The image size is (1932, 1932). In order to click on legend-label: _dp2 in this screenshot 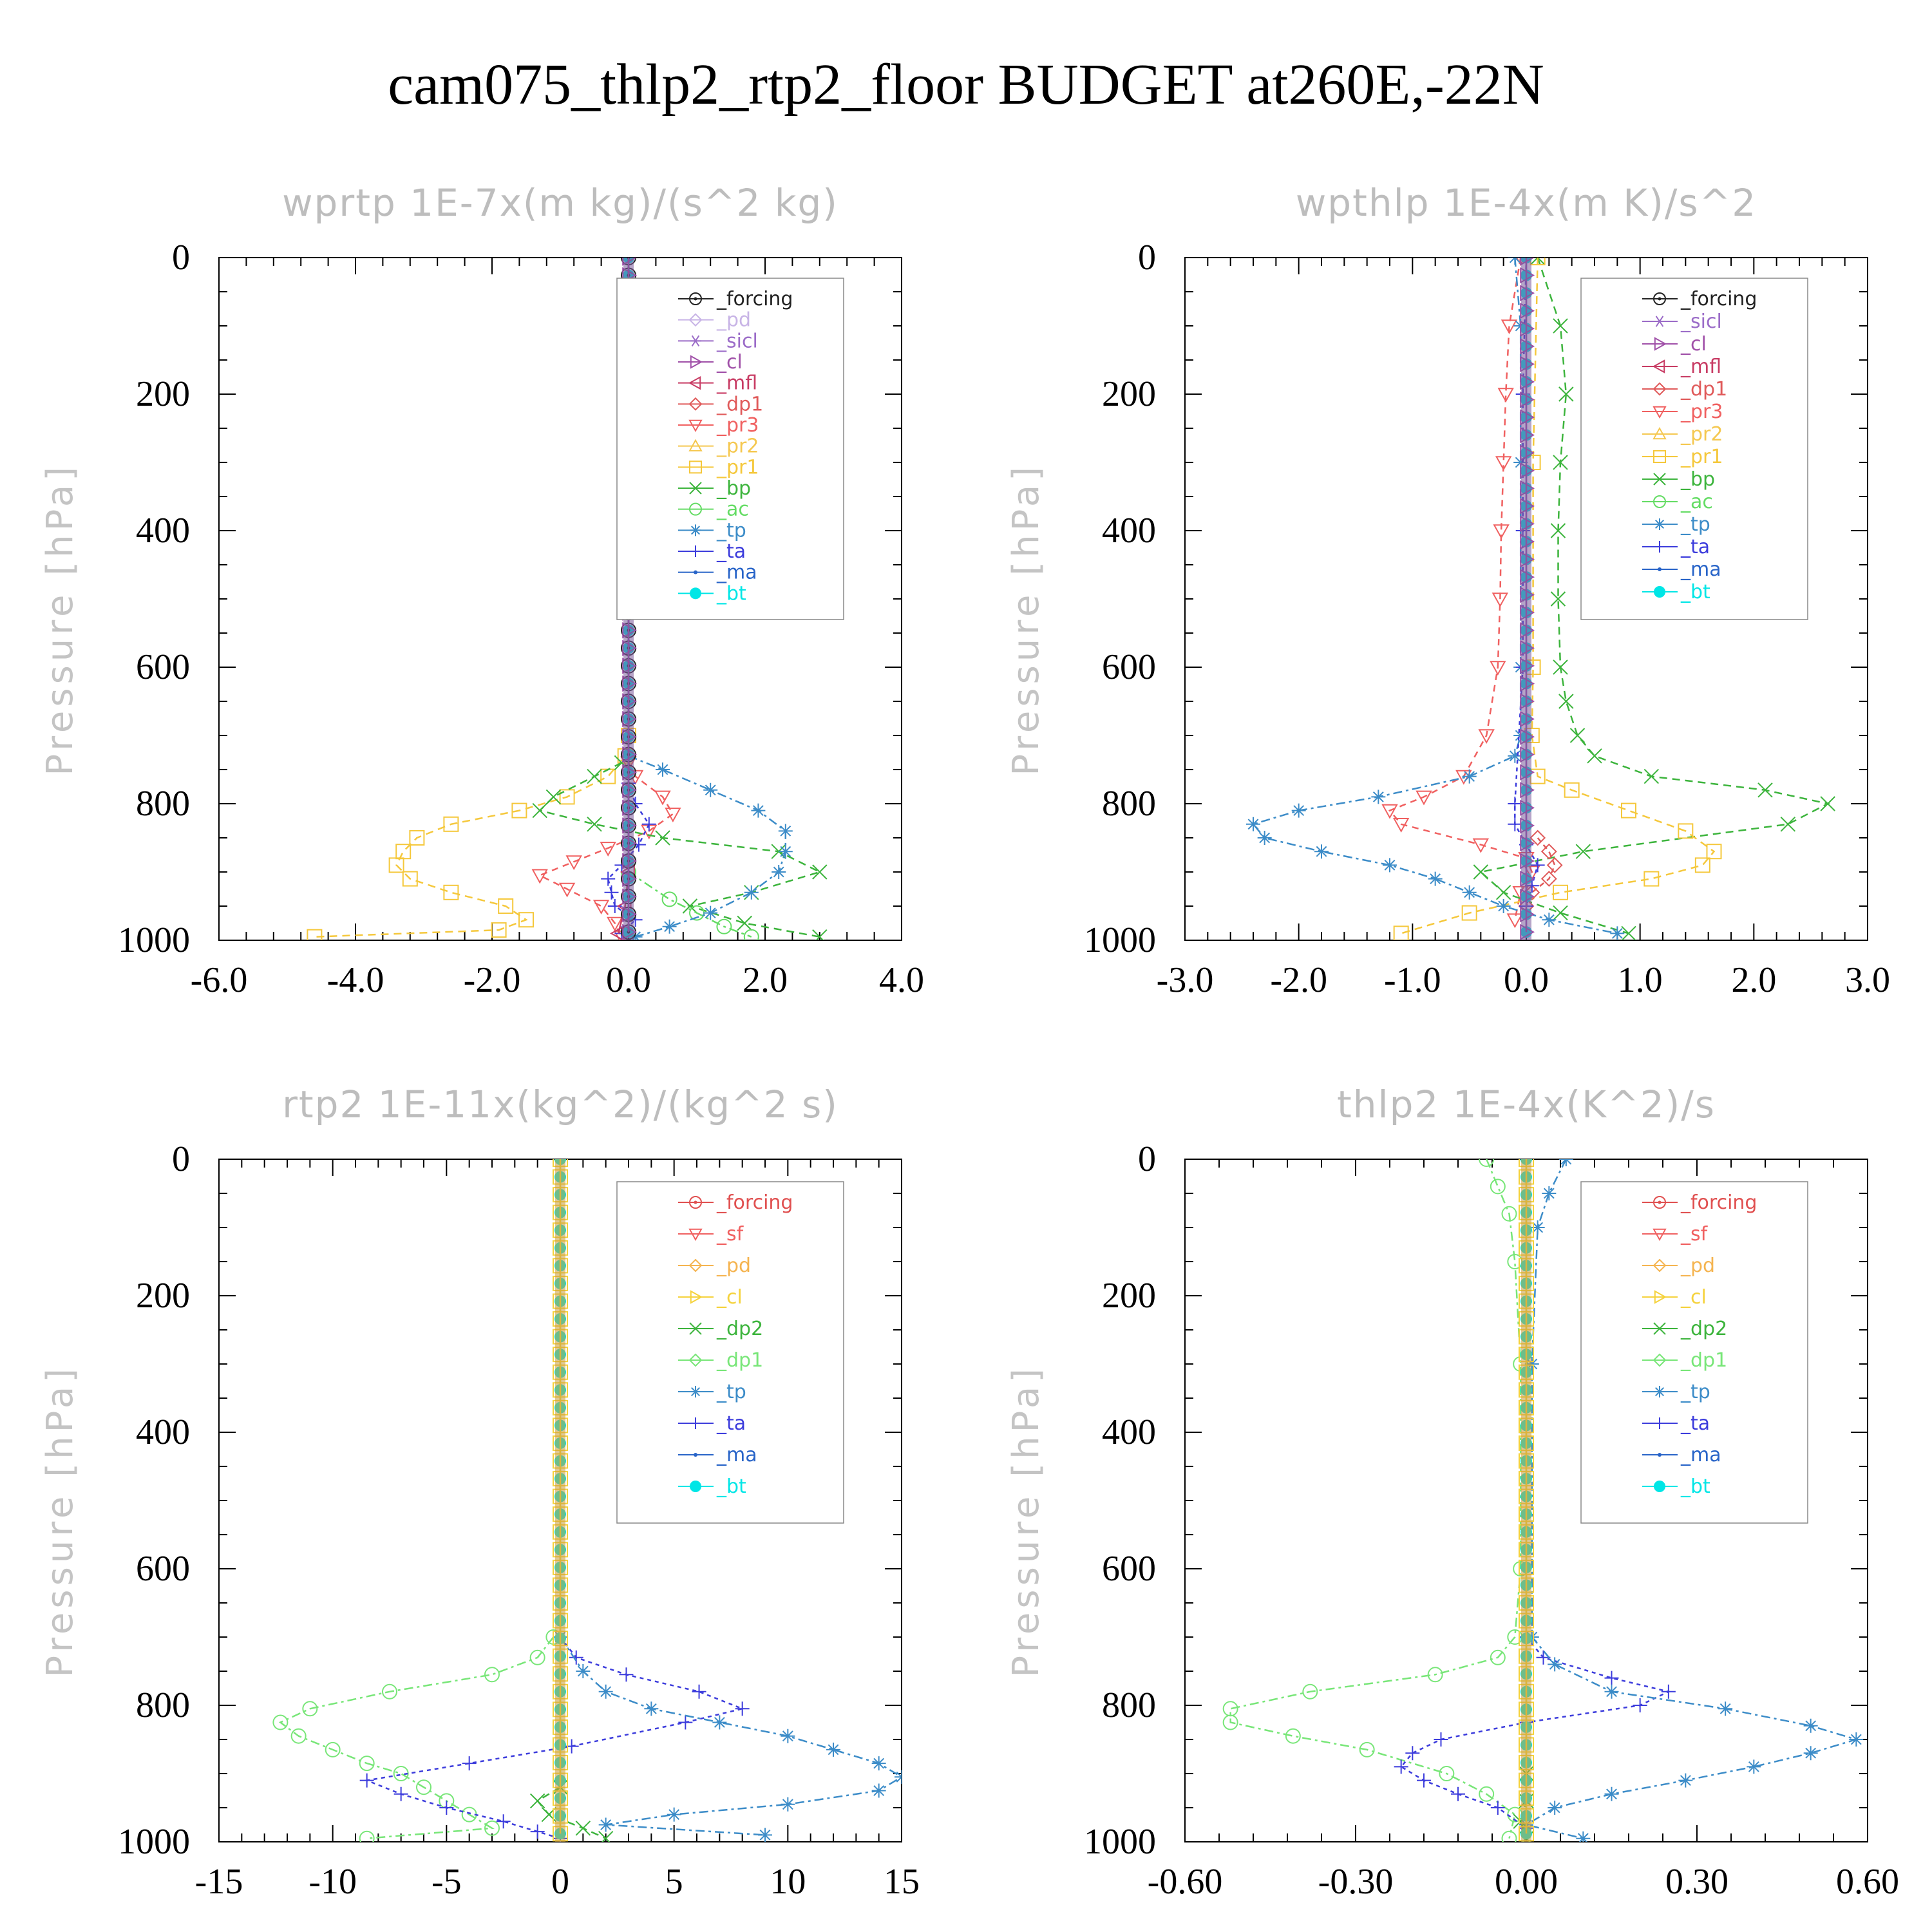, I will do `click(1704, 1329)`.